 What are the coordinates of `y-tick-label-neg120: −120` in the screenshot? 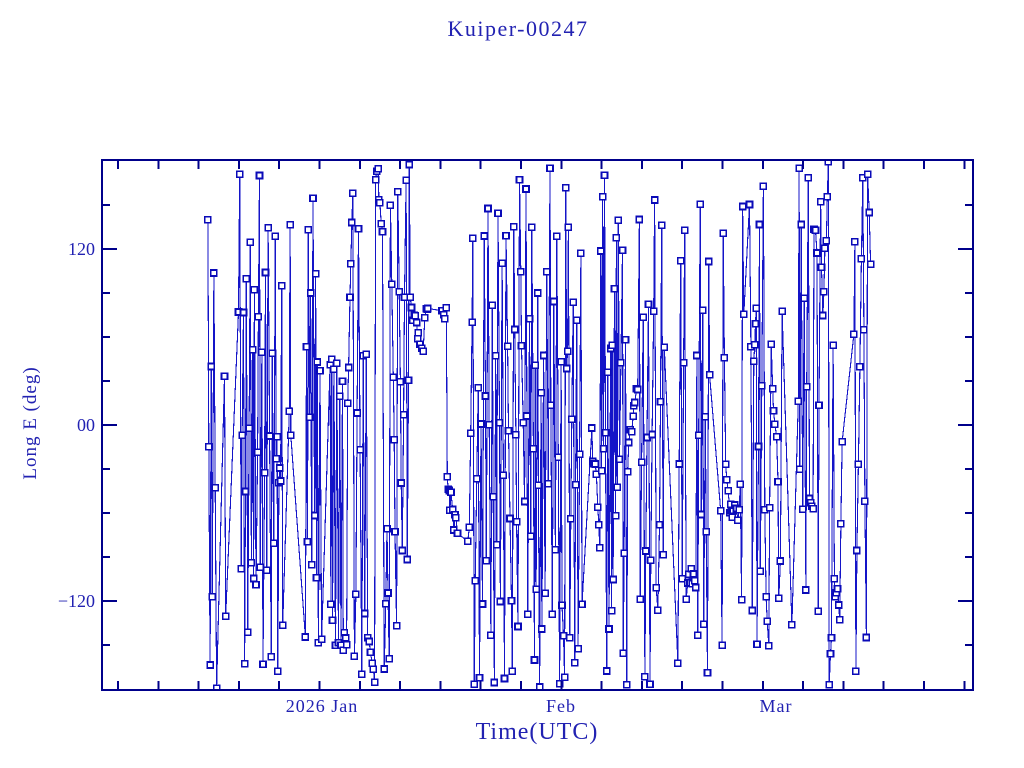 It's located at (76, 601).